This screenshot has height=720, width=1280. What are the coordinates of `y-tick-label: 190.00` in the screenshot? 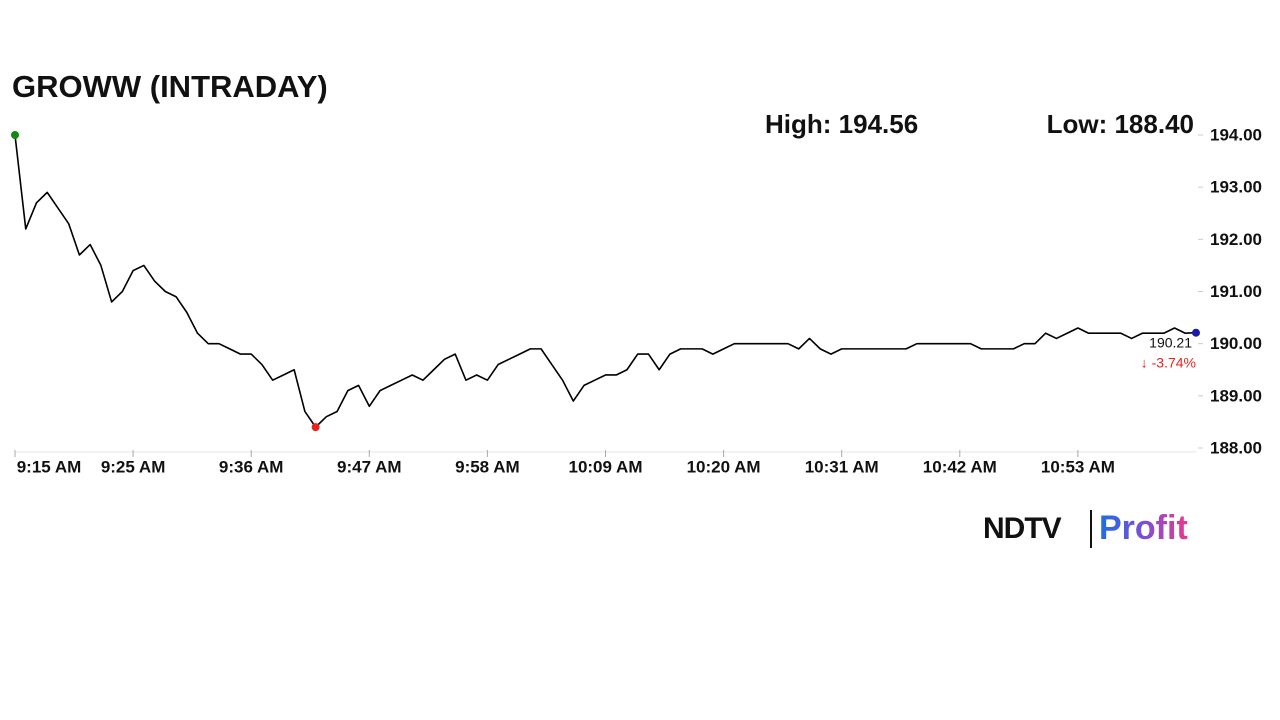 It's located at (1236, 343).